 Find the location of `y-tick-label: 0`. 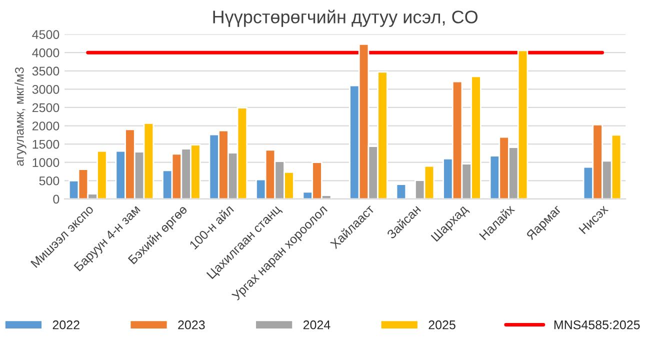

y-tick-label: 0 is located at coordinates (56, 199).